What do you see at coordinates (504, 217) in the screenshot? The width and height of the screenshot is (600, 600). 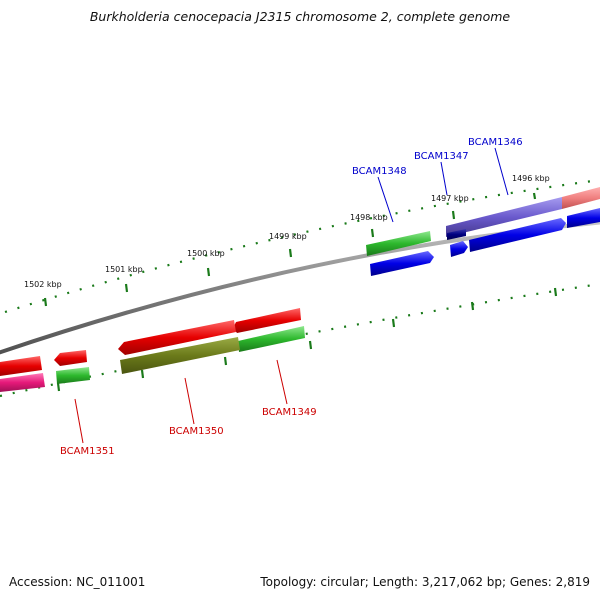 I see `cds-bcam1346-purple` at bounding box center [504, 217].